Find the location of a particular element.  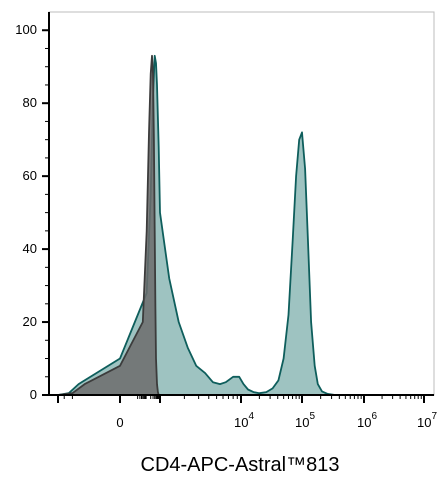

y-tick-label: 60 is located at coordinates (30, 175).